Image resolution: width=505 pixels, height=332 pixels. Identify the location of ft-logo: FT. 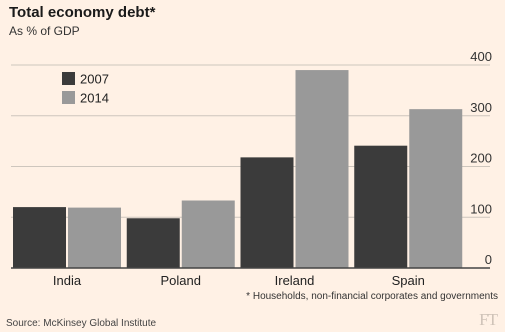
(488, 319).